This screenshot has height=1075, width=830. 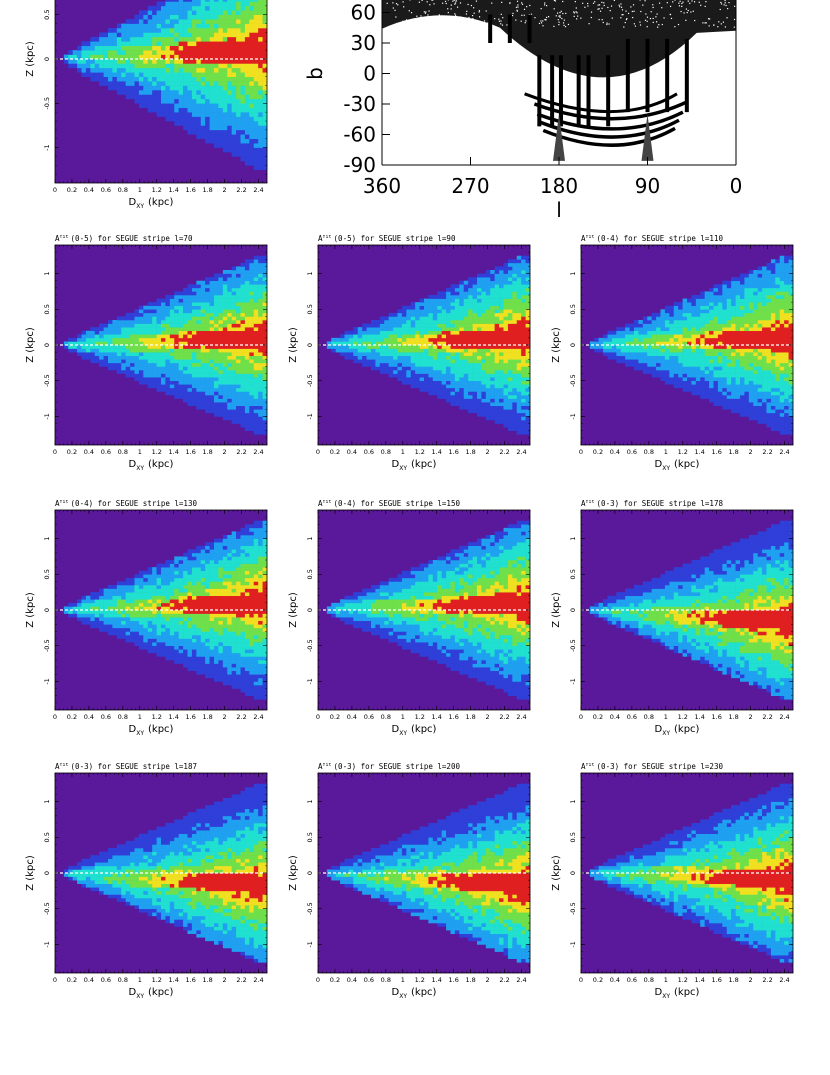 What do you see at coordinates (315, 73) in the screenshot?
I see `sky-y-axis-label: b` at bounding box center [315, 73].